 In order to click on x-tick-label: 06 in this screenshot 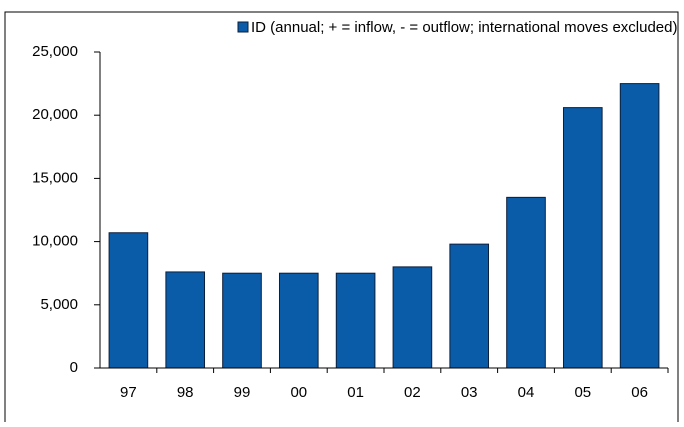, I will do `click(639, 392)`.